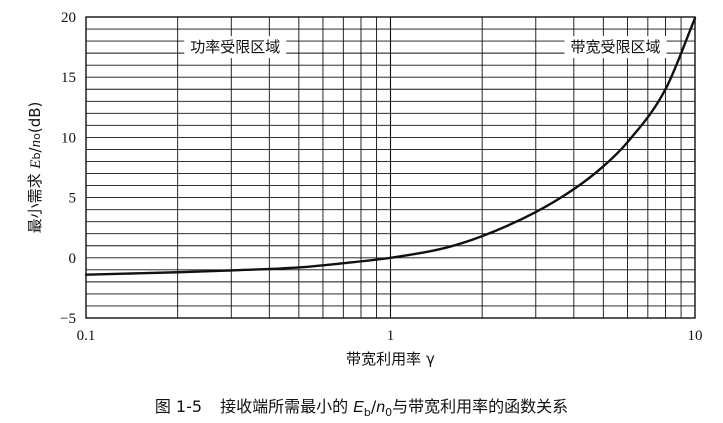 This screenshot has width=723, height=423. I want to click on caption-math-n-sub: 0, so click(389, 413).